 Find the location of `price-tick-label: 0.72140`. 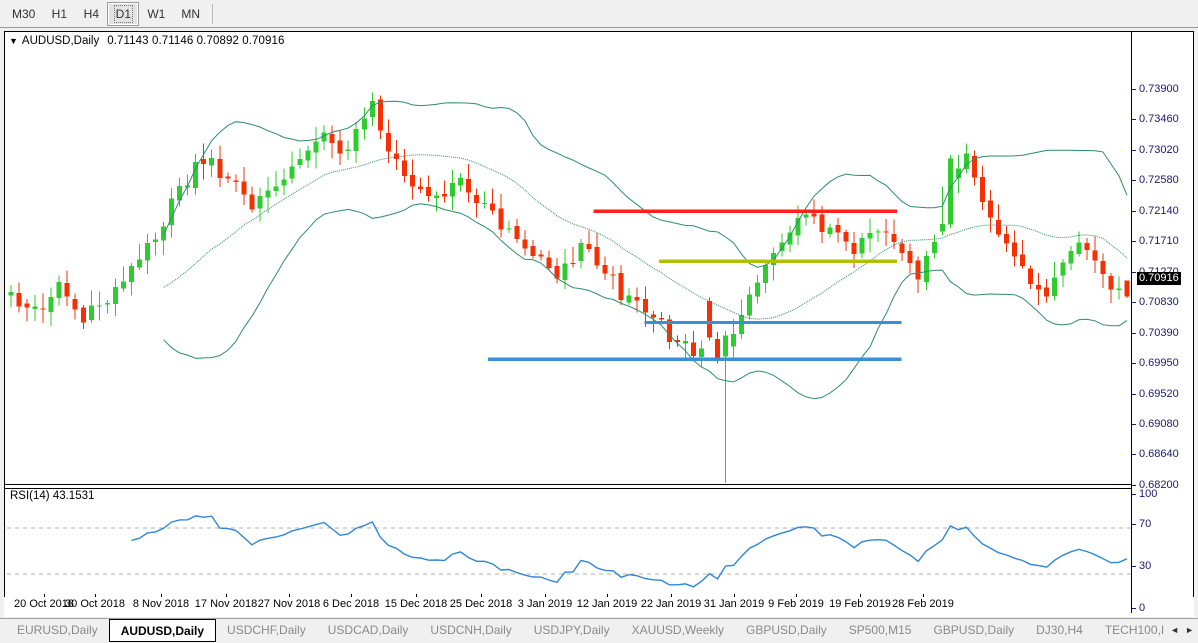

price-tick-label: 0.72140 is located at coordinates (1159, 210).